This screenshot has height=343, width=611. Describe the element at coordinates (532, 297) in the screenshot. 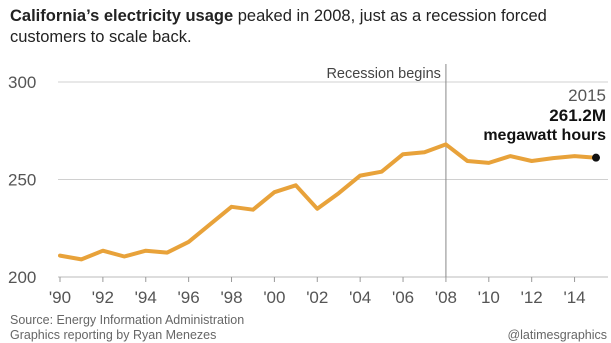

I see `x-tick-label: '12` at that location.